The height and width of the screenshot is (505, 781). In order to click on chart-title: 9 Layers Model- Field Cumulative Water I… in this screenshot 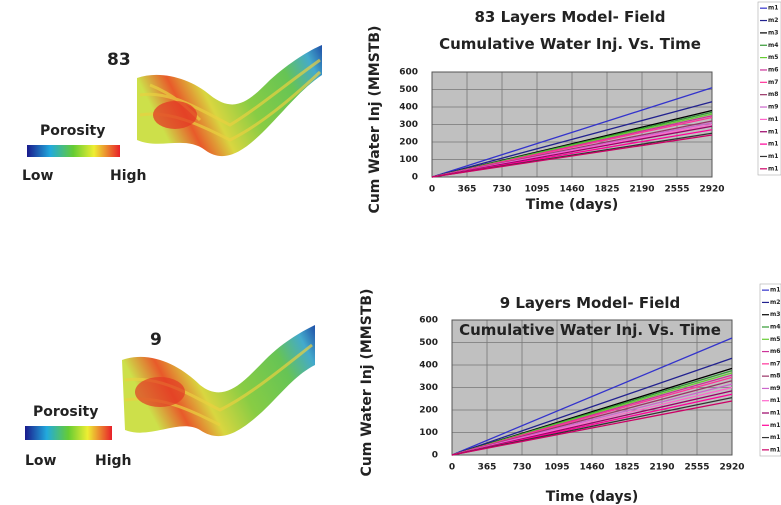, I will do `click(590, 316)`.